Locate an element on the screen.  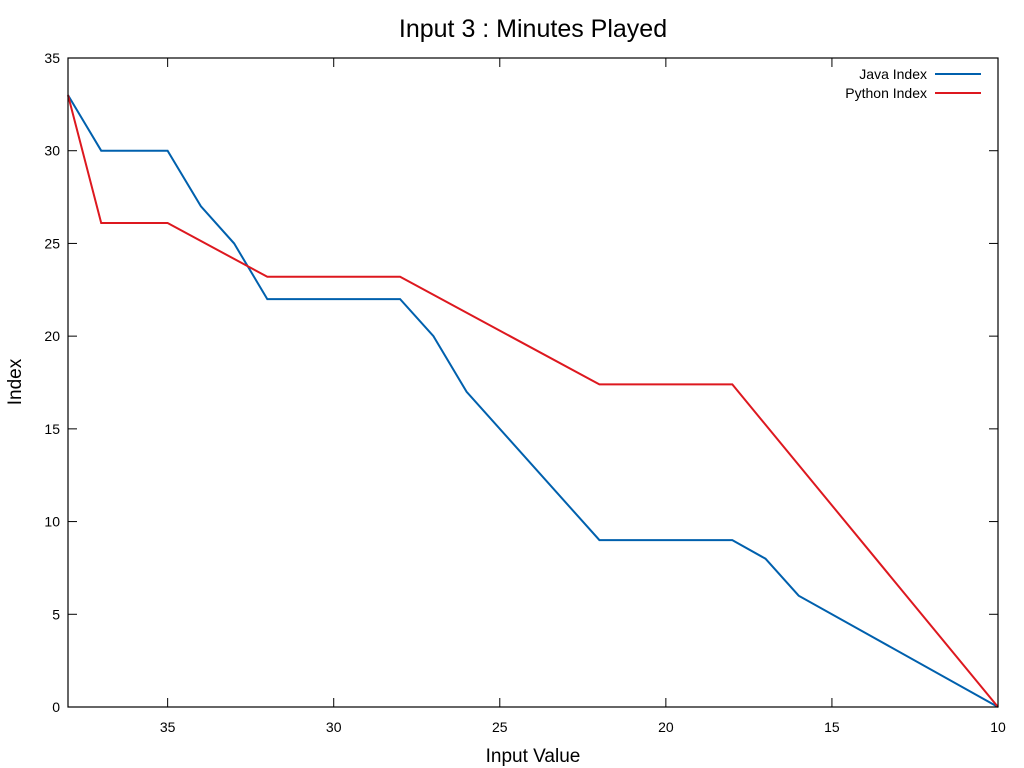
y-tick-label: 30 is located at coordinates (52, 151).